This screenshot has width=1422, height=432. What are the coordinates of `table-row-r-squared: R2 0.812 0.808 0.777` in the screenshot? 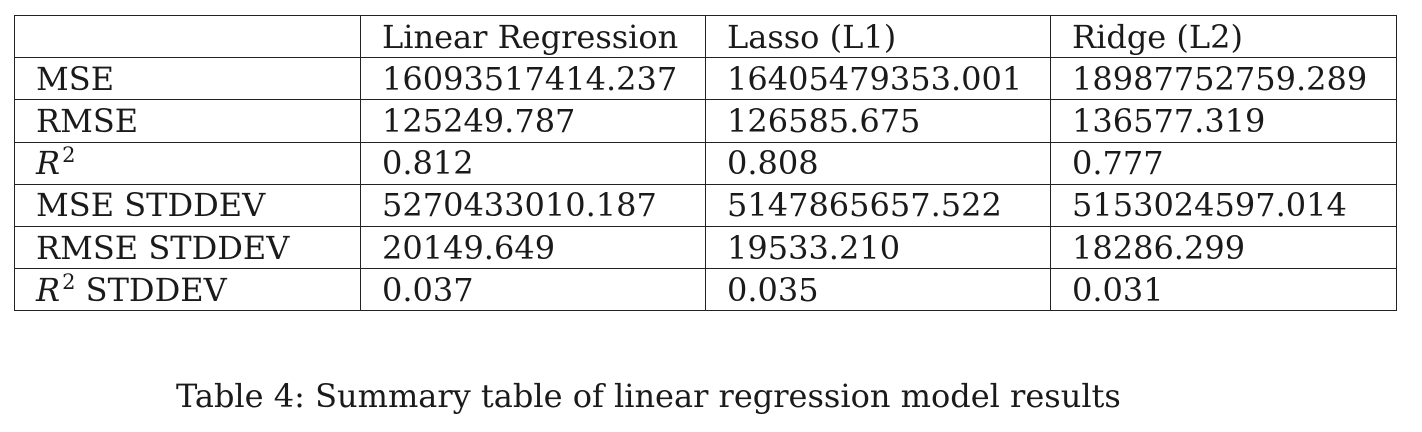 It's located at (705, 163).